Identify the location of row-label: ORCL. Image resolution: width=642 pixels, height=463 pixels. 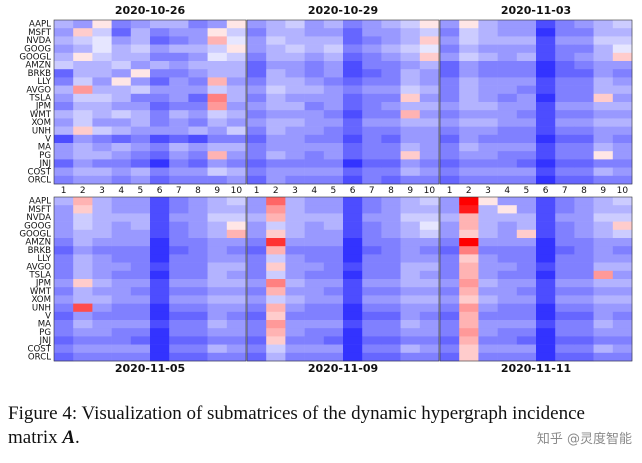
(39, 181).